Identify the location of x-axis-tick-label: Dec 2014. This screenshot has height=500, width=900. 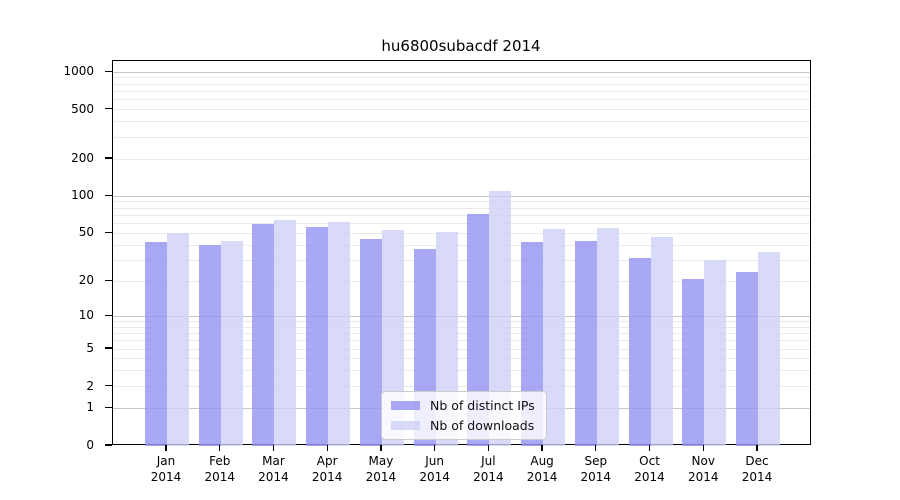
(757, 469).